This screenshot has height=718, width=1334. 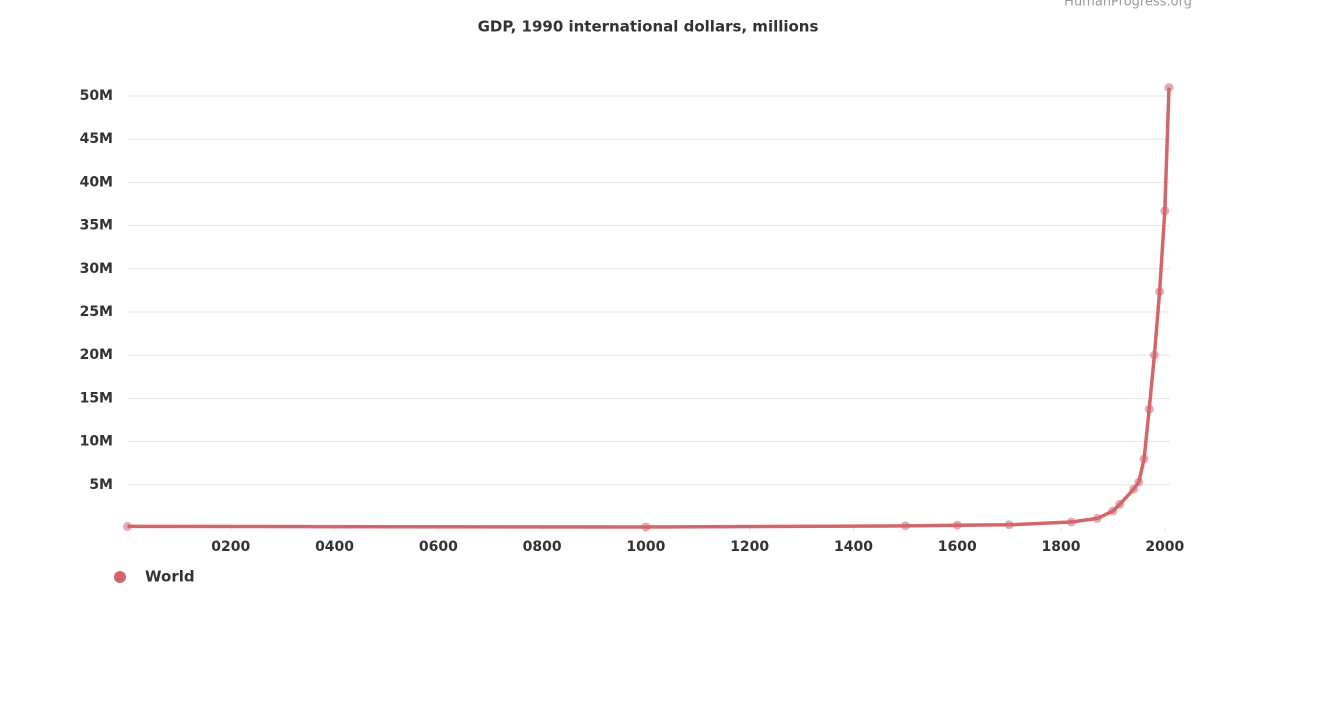 What do you see at coordinates (96, 96) in the screenshot?
I see `y-tick-label: 50M` at bounding box center [96, 96].